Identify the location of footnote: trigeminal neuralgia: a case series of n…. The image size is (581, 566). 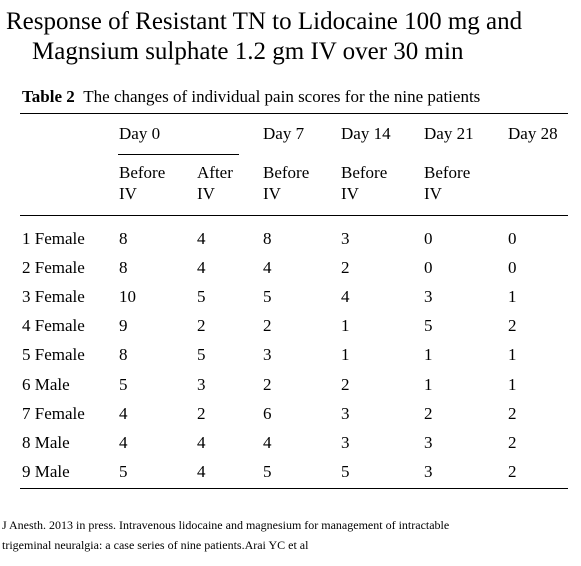
(155, 545).